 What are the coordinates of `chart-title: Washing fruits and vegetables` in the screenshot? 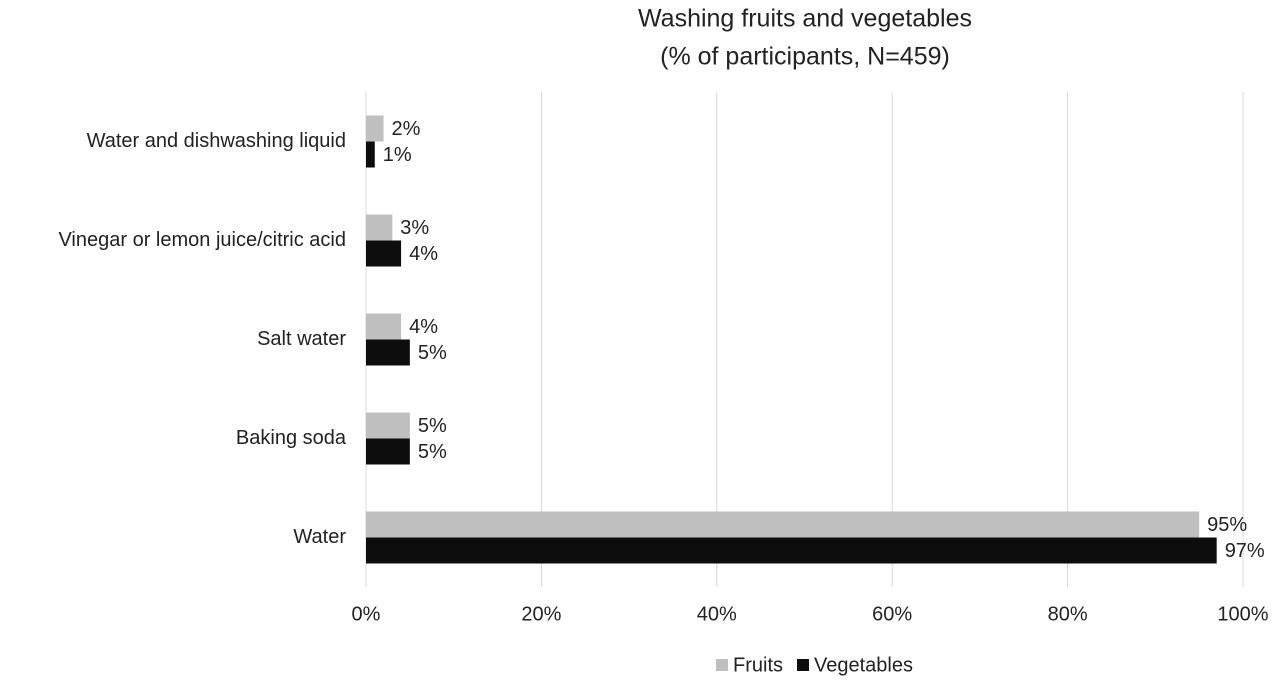 It's located at (805, 19).